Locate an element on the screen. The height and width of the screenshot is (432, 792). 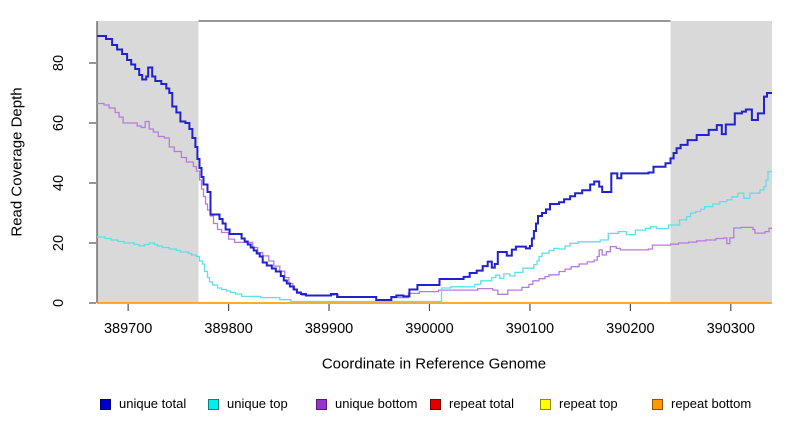
legend-label: repeat bottom is located at coordinates (711, 403).